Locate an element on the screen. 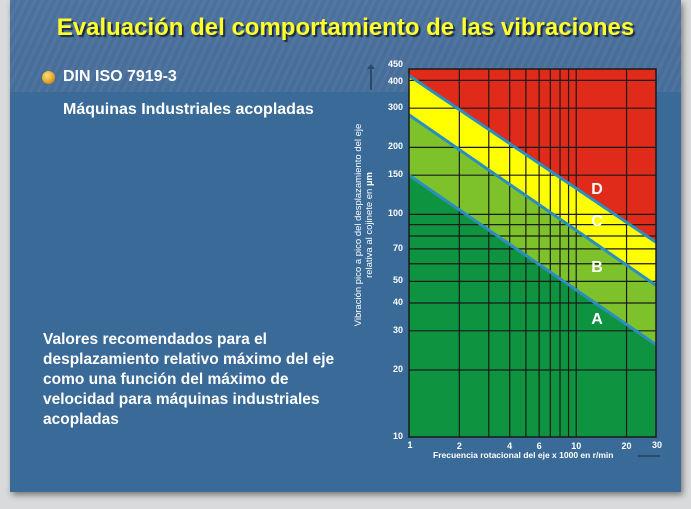 Image resolution: width=691 pixels, height=509 pixels. y-tick-label: 50 is located at coordinates (397, 280).